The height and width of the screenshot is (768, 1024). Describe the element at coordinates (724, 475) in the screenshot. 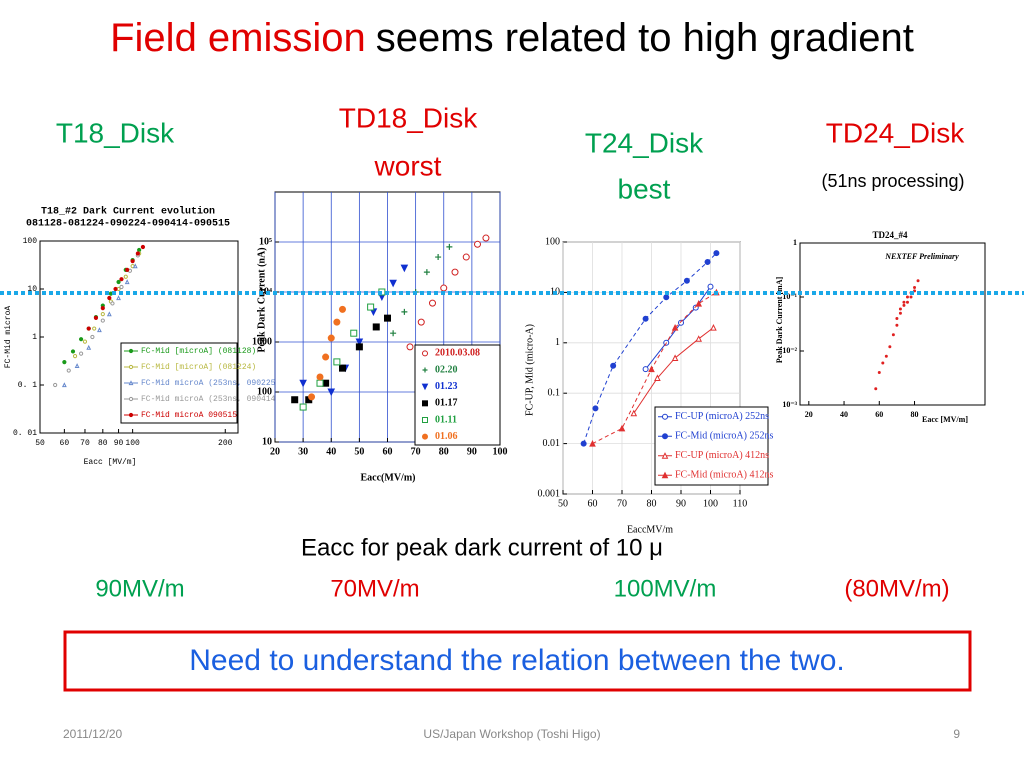

I see `legend-label: FC-Mid (microA) 412ns` at that location.